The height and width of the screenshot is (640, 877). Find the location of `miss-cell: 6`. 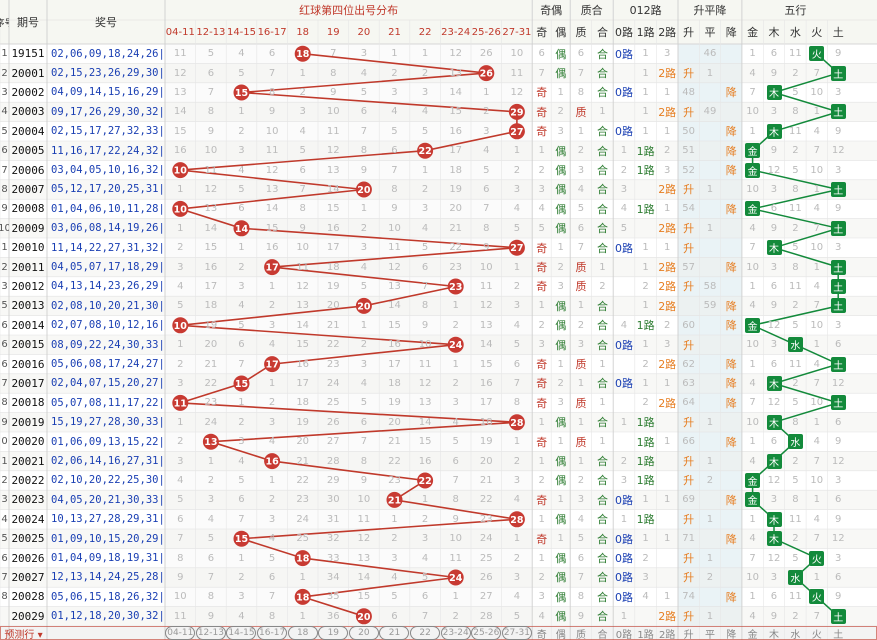

miss-cell: 6 is located at coordinates (774, 442).